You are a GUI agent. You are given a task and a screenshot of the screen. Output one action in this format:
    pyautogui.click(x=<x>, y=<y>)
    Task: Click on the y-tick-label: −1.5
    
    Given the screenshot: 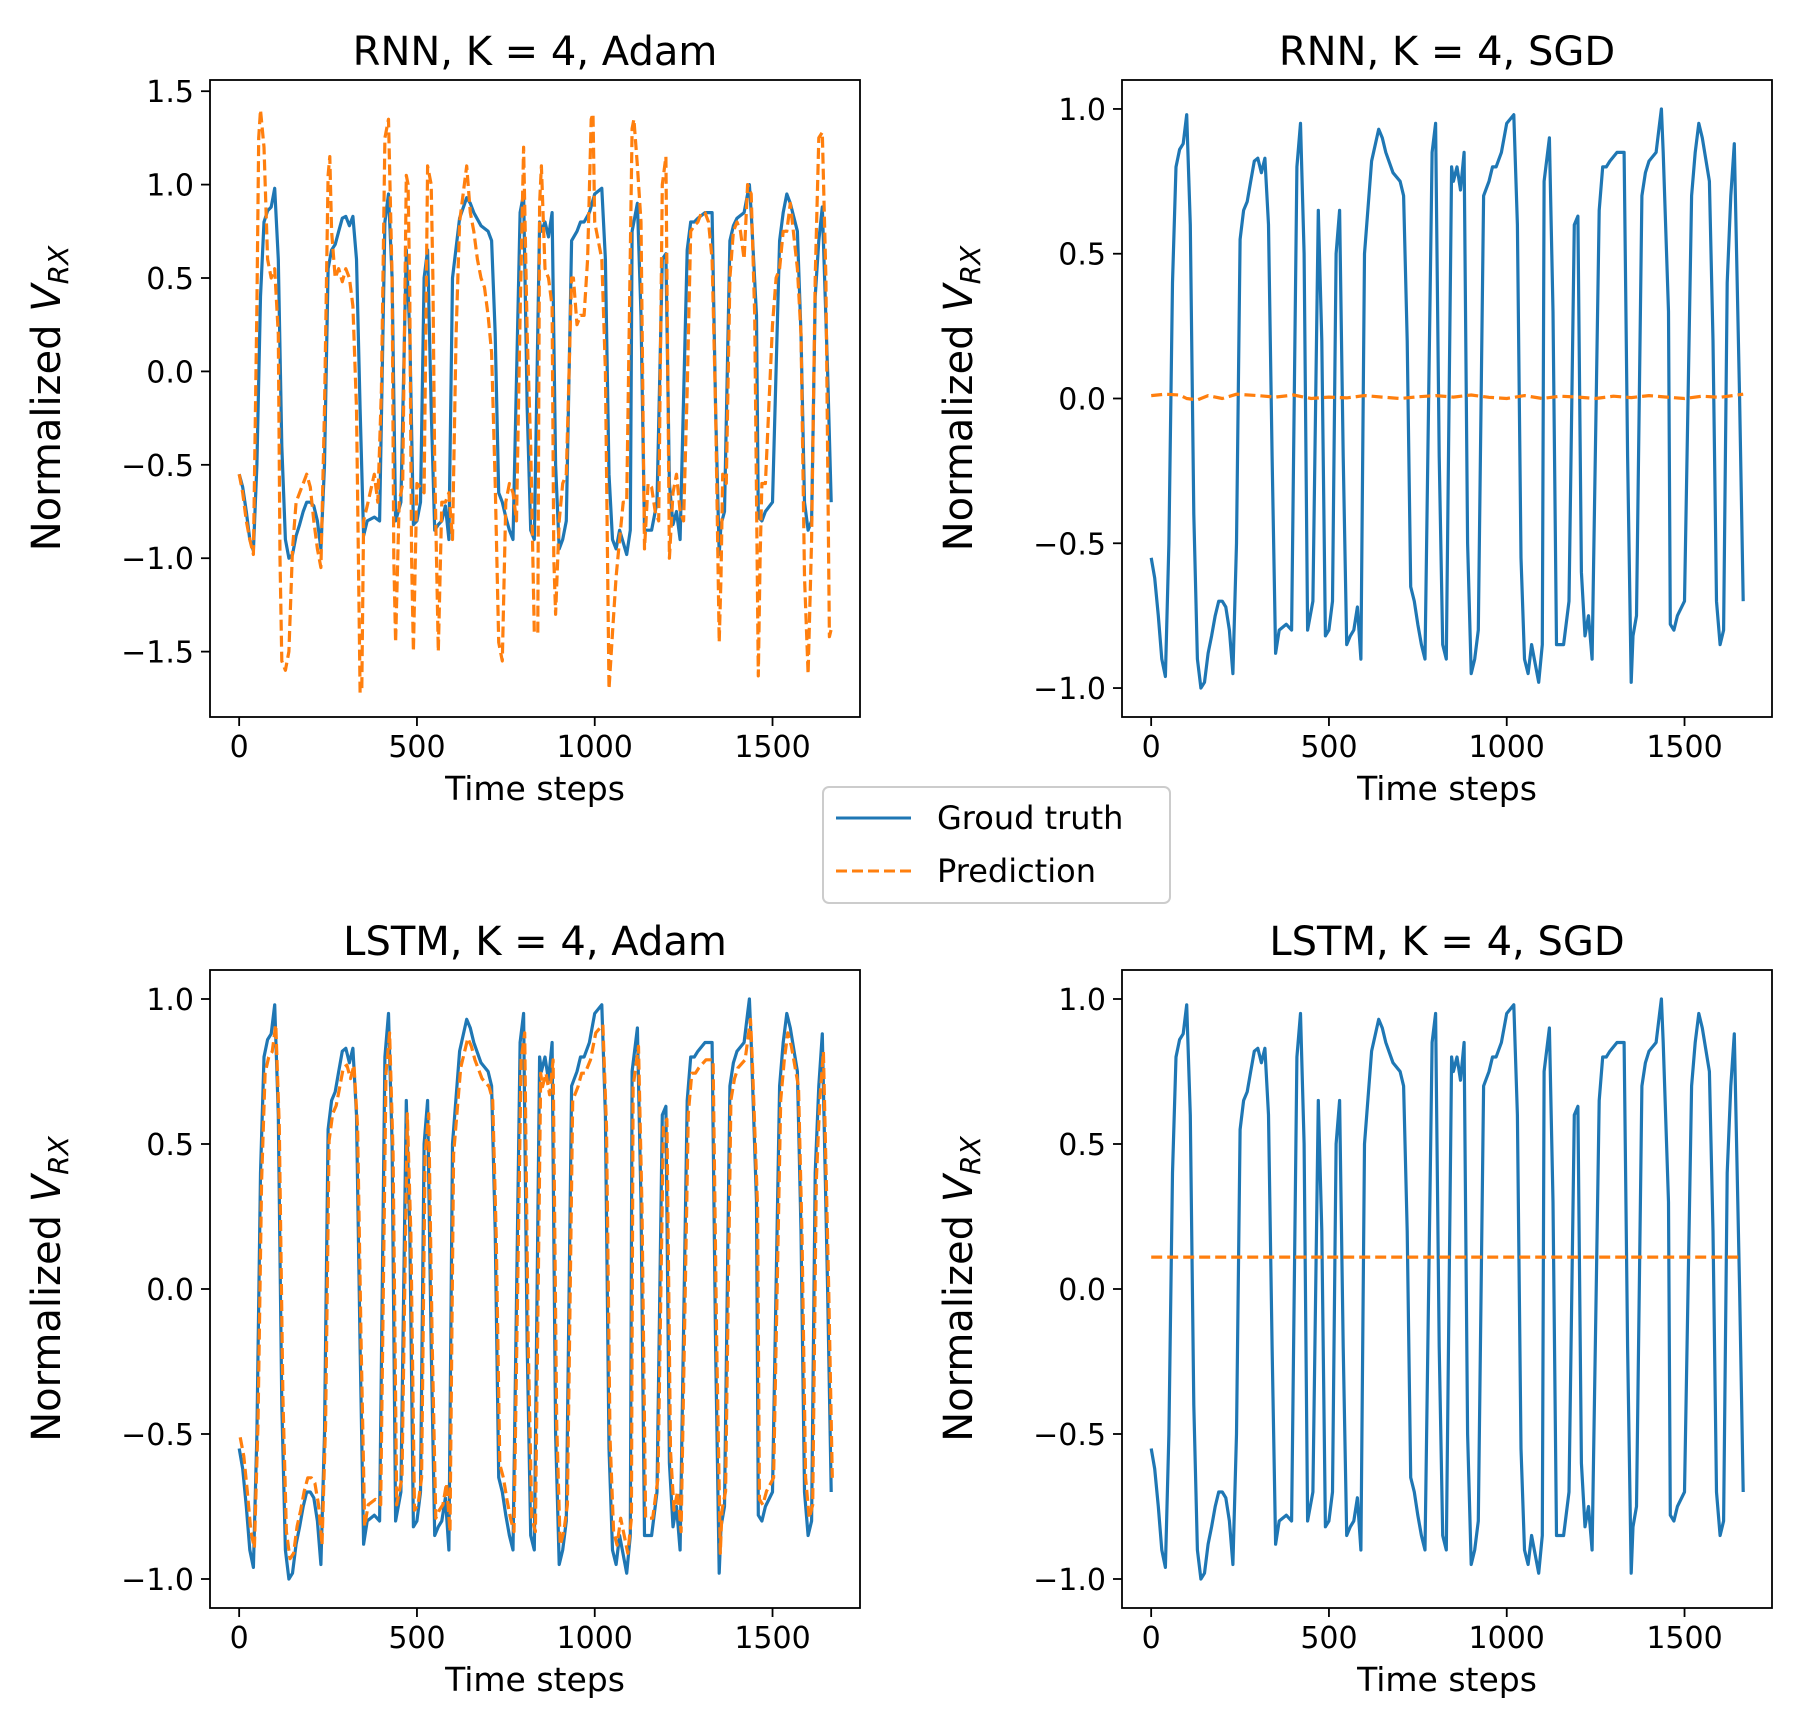 What is the action you would take?
    pyautogui.click(x=157, y=653)
    